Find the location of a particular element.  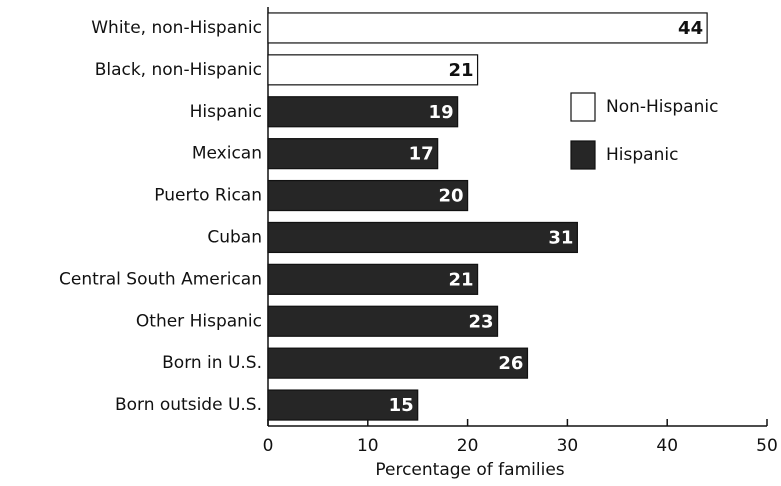

x-tick-label: 20 is located at coordinates (468, 446).